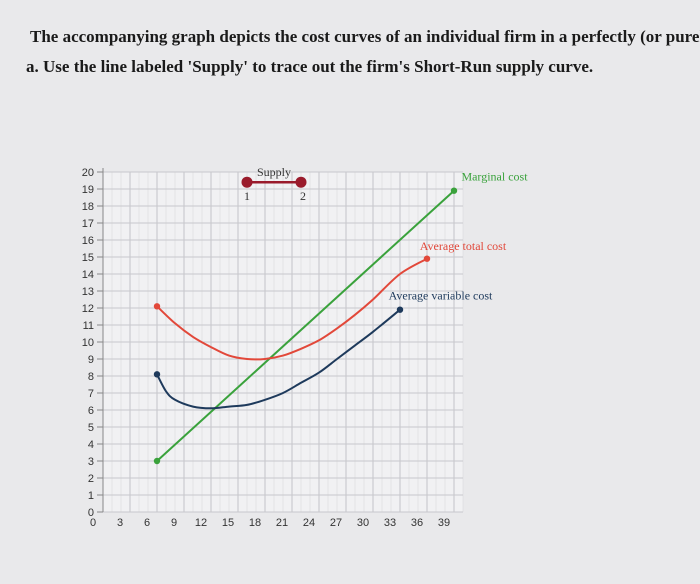 The height and width of the screenshot is (584, 700). I want to click on x-tick-label: 24, so click(309, 523).